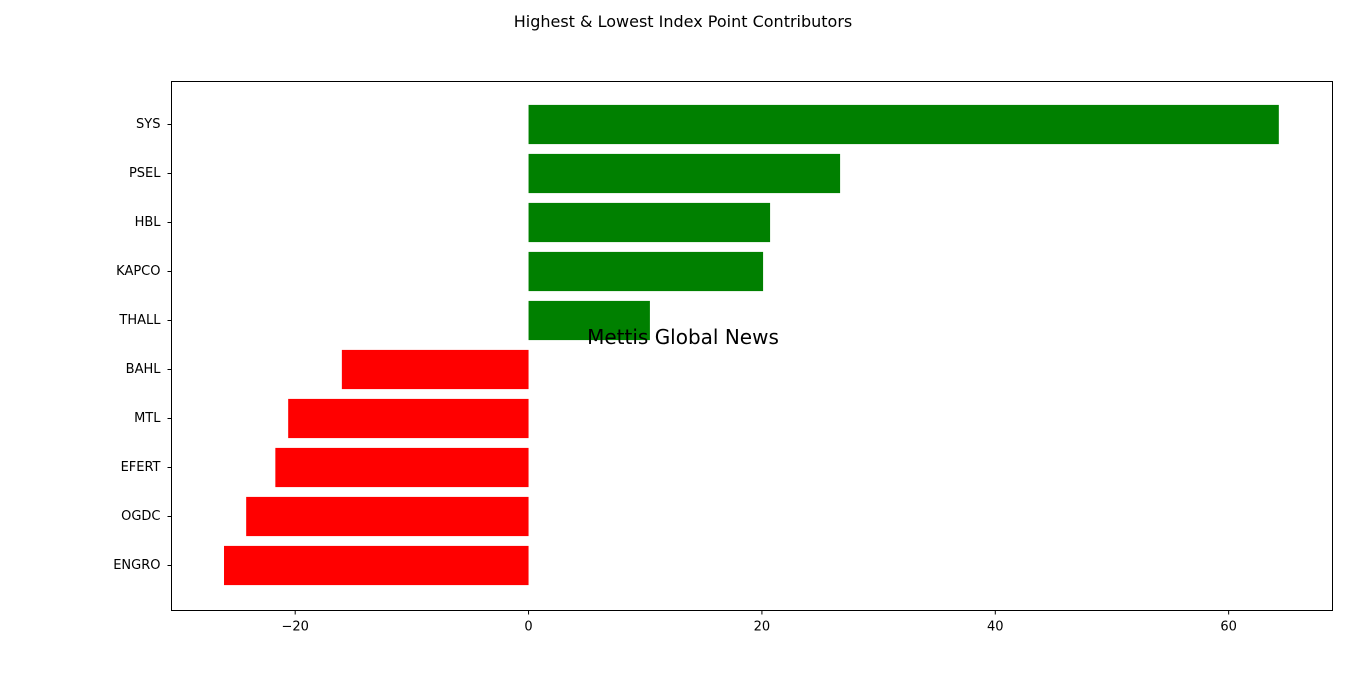 The width and height of the screenshot is (1366, 675). What do you see at coordinates (762, 627) in the screenshot?
I see `x-tick-label: 20` at bounding box center [762, 627].